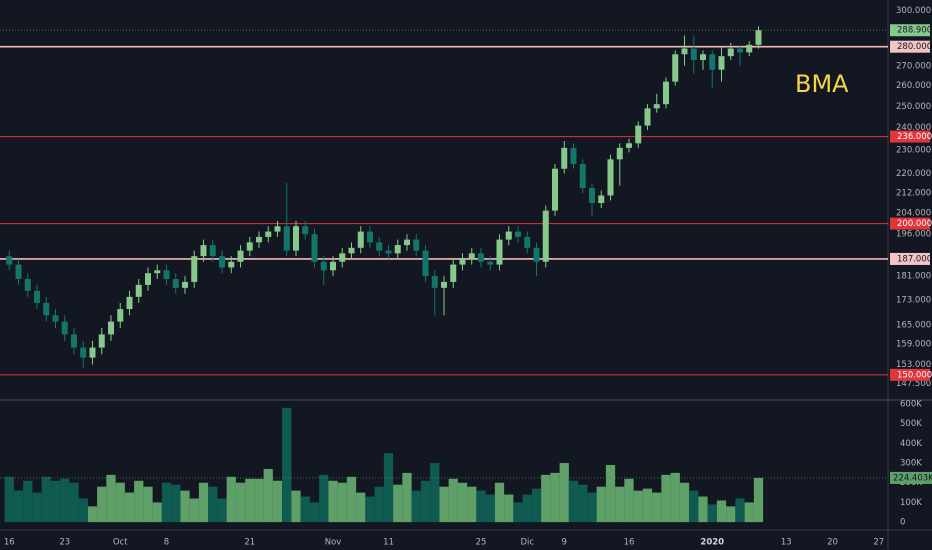 The height and width of the screenshot is (550, 932). I want to click on y-tick-label: 260.000, so click(913, 86).